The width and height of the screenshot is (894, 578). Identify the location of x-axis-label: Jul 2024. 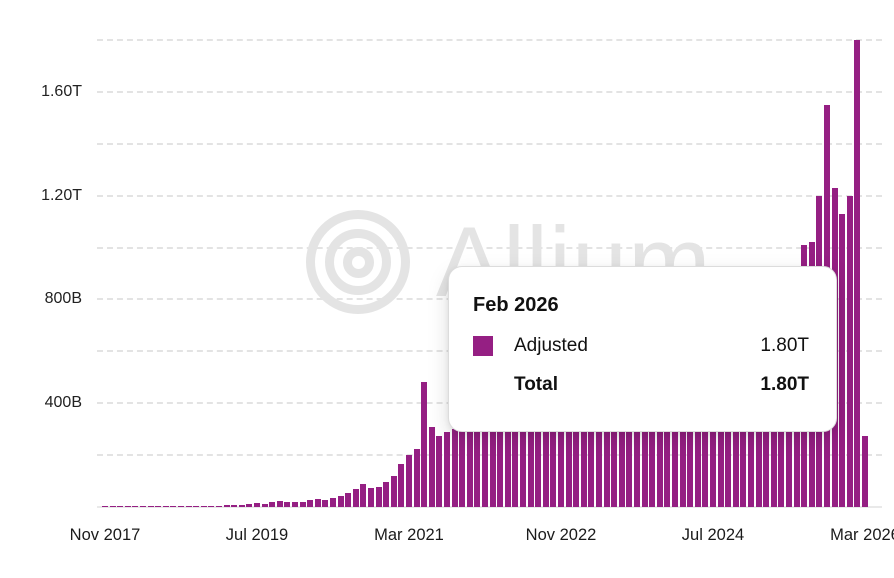
(713, 535).